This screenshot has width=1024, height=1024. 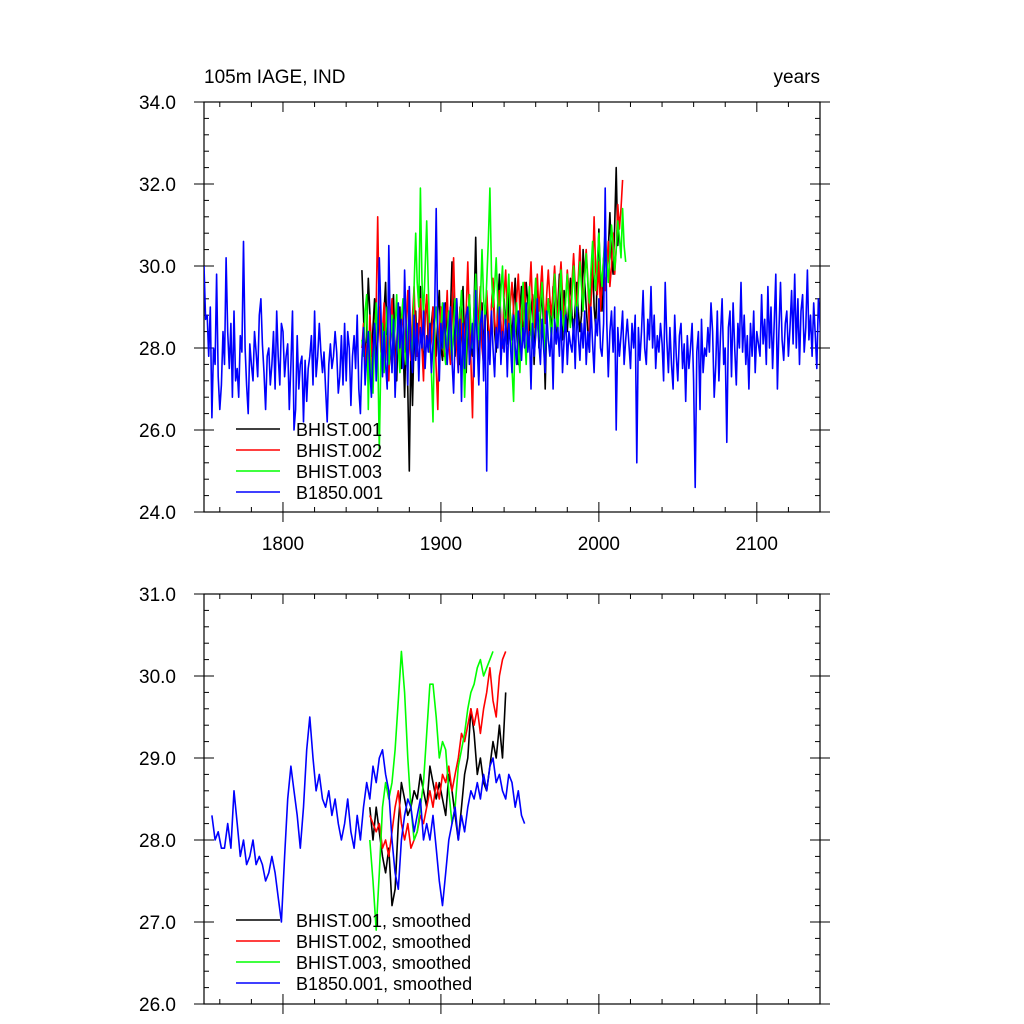 I want to click on top-xtick-label: 2000, so click(x=599, y=544).